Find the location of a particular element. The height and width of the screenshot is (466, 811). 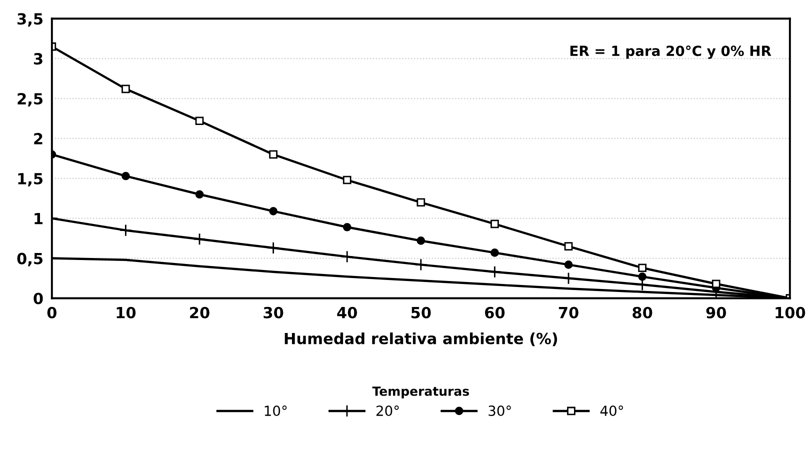

legend-title: Temperaturas is located at coordinates (420, 392).